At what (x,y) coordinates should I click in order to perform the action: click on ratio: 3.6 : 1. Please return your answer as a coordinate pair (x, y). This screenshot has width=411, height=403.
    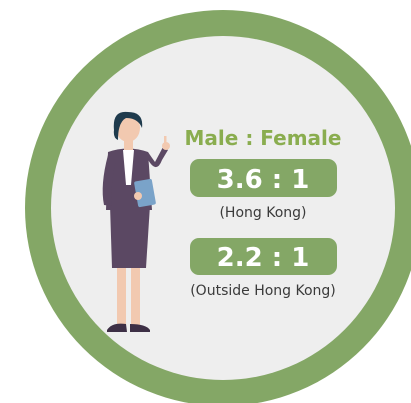
    Looking at the image, I should click on (263, 180).